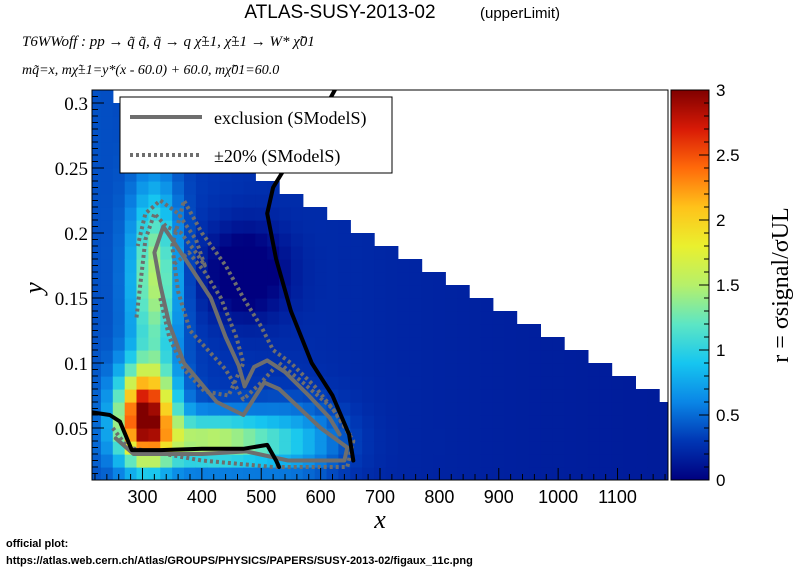 The height and width of the screenshot is (572, 796). What do you see at coordinates (233, 333) in the screenshot?
I see `smodels-band-curve` at bounding box center [233, 333].